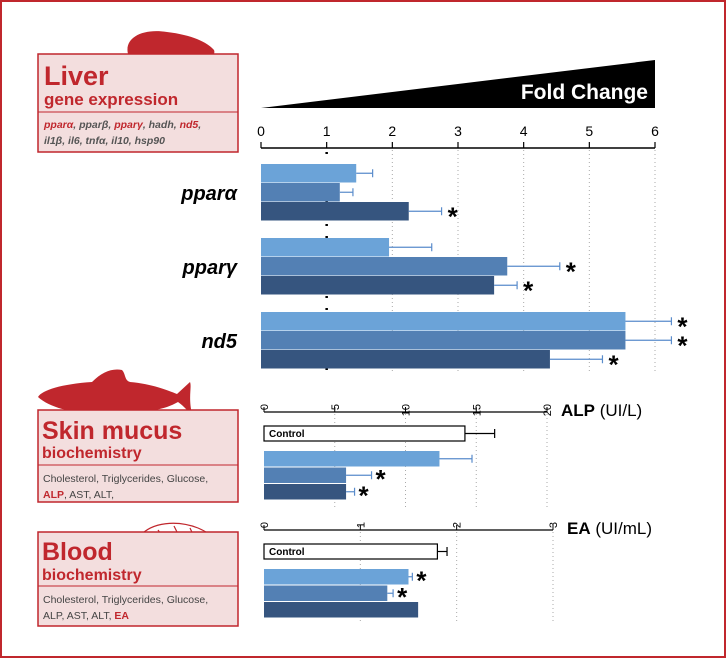 This screenshot has height=658, width=726. Describe the element at coordinates (364, 496) in the screenshot. I see `alp-bar-2-significance: *` at that location.